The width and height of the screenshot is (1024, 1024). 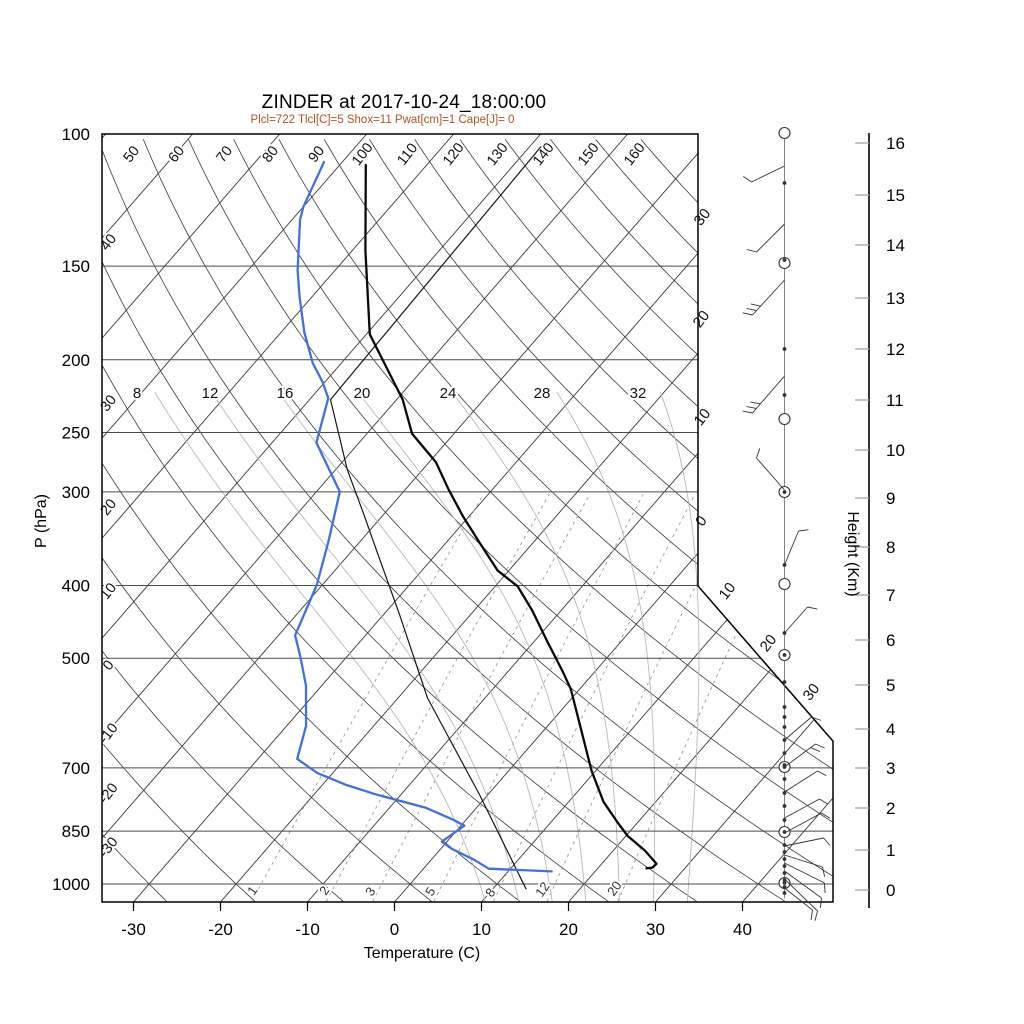 What do you see at coordinates (252, 890) in the screenshot?
I see `grid-label: 1` at bounding box center [252, 890].